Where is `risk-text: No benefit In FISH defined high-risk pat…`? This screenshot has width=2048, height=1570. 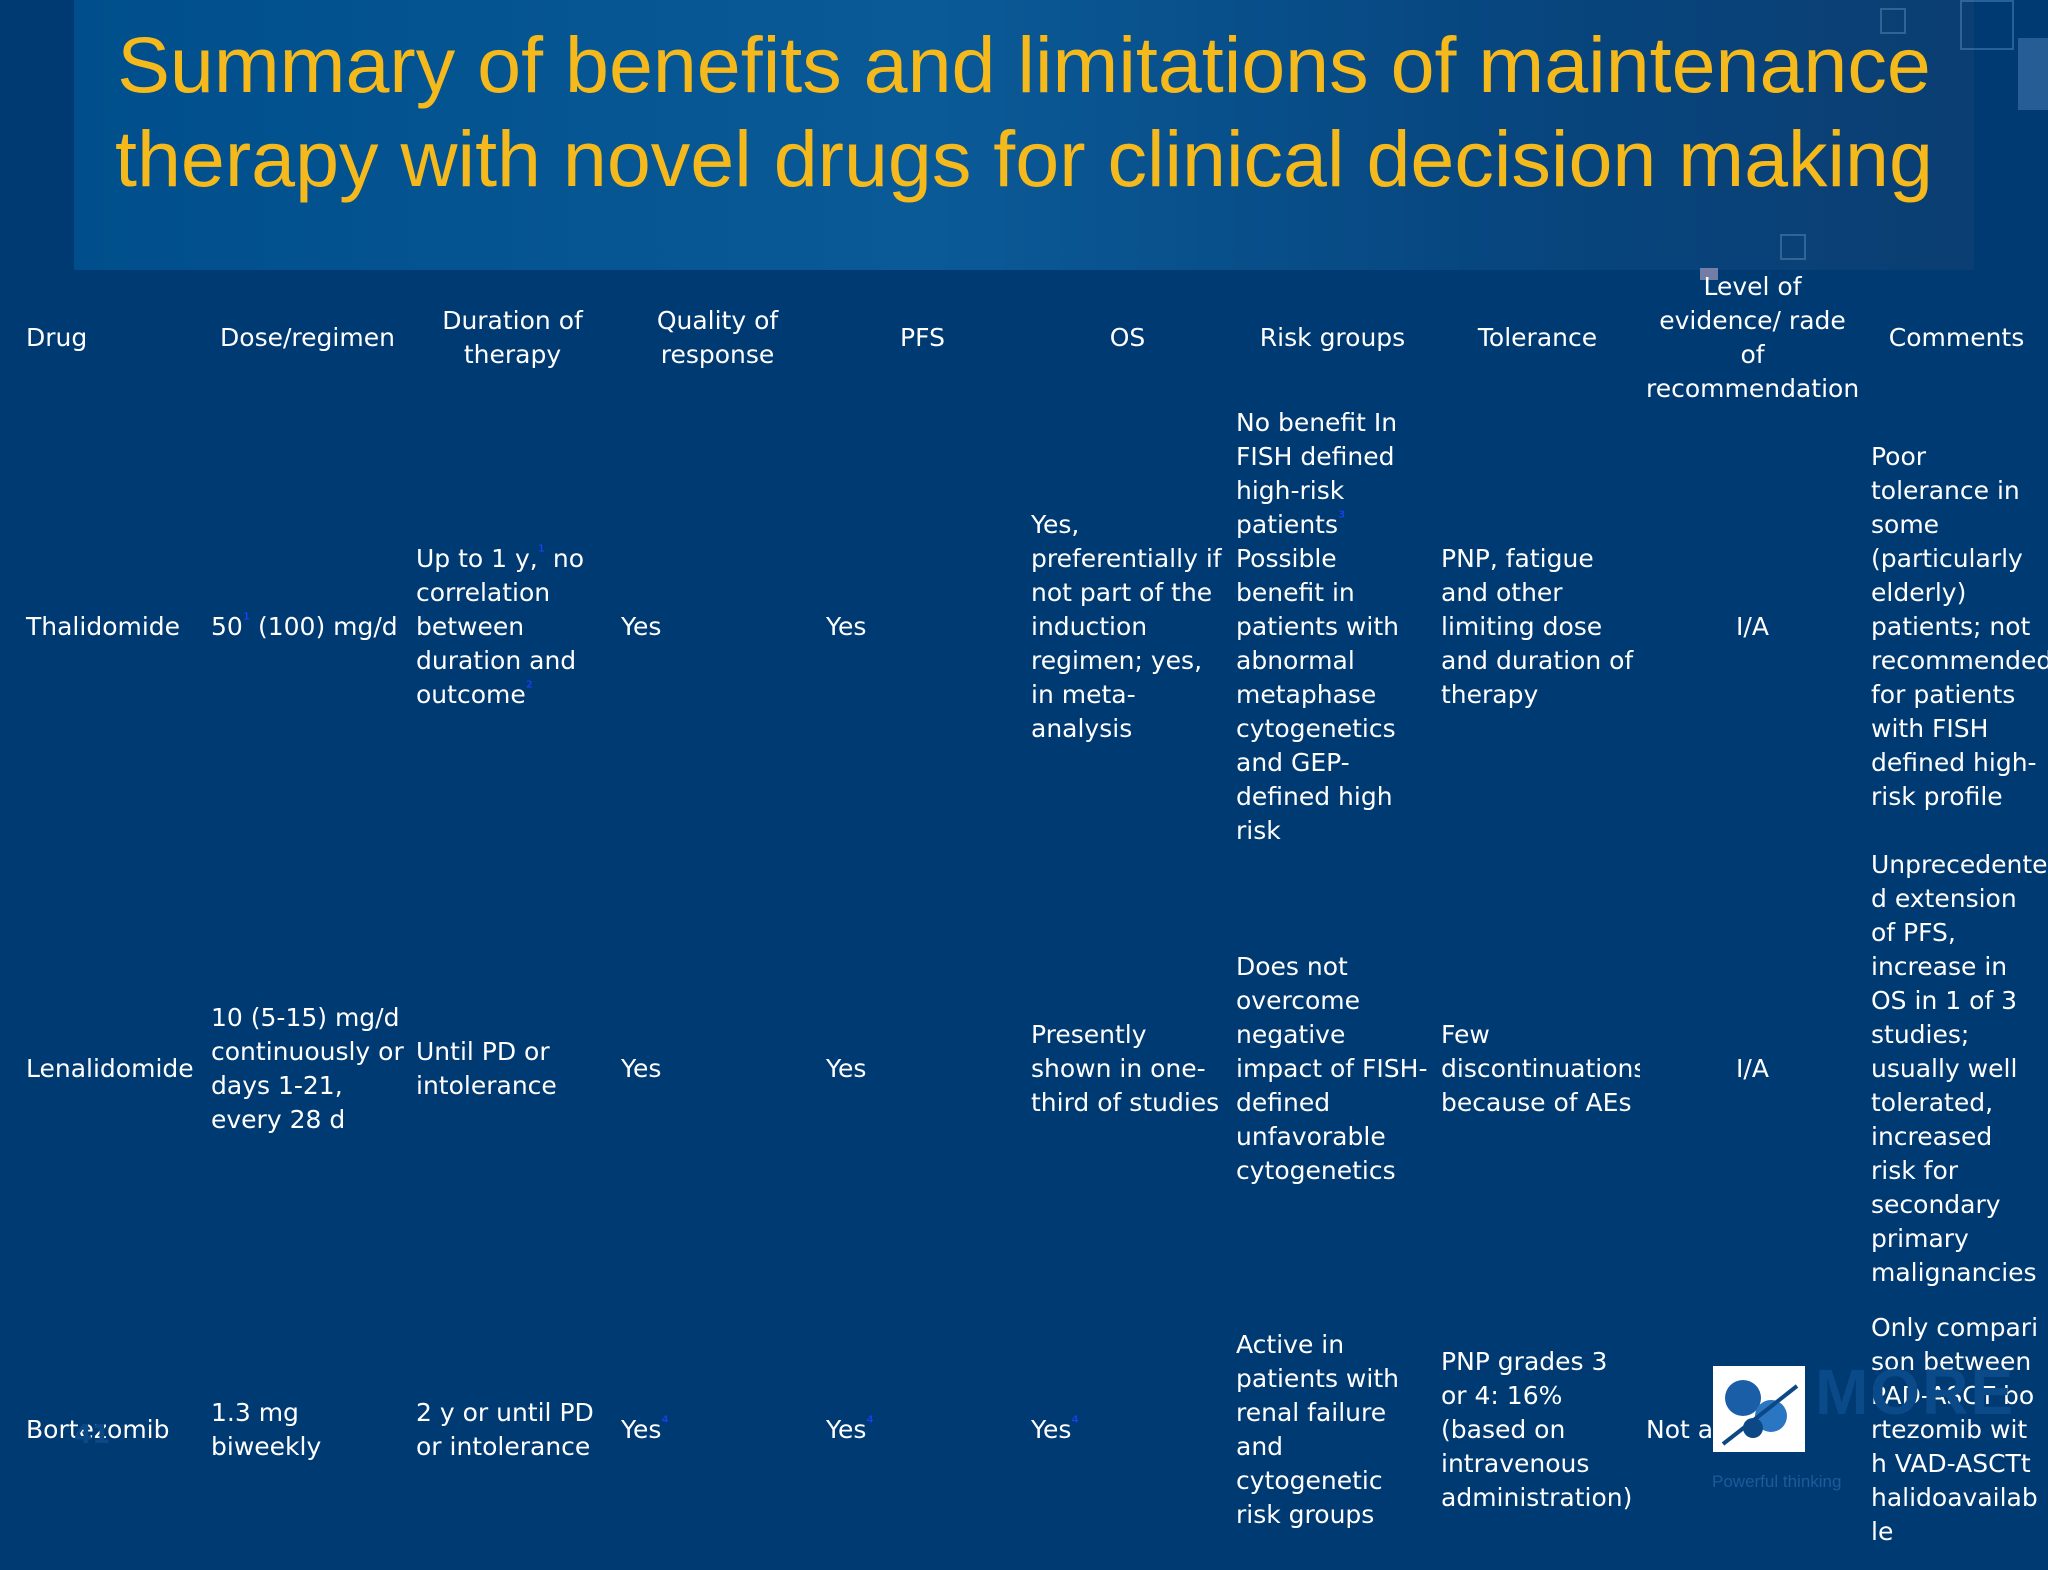 risk-text: No benefit In FISH defined high-risk pat… is located at coordinates (1317, 473).